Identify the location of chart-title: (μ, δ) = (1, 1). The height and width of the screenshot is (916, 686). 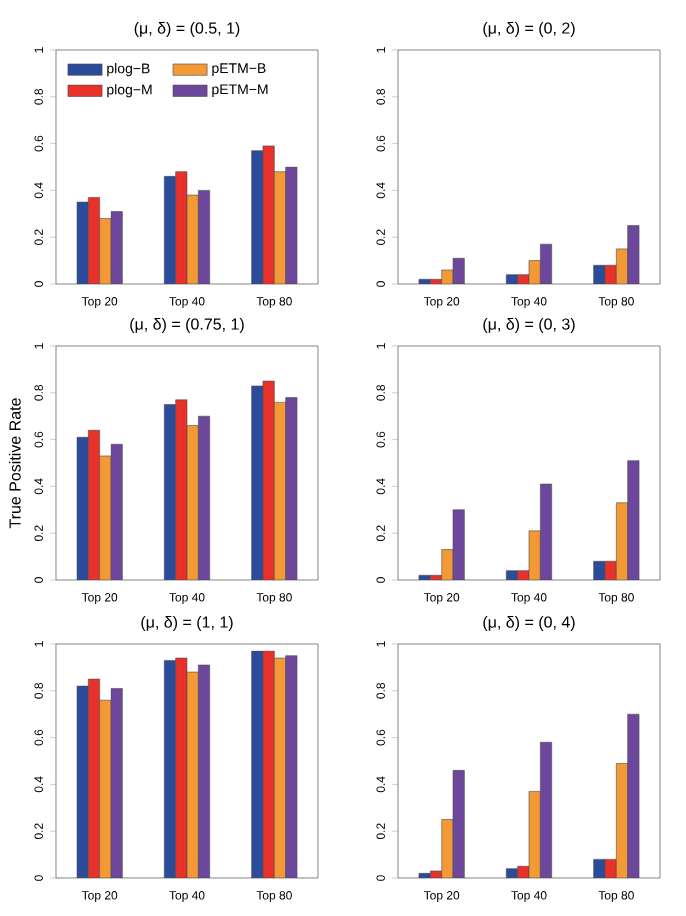
(187, 623).